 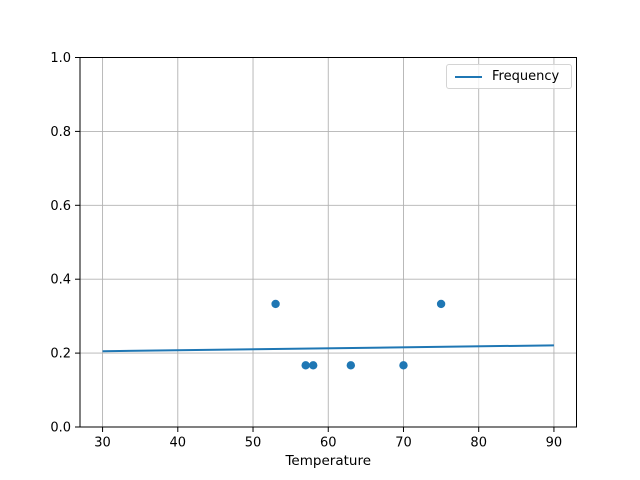 I want to click on x-tick-label: 60, so click(x=328, y=443).